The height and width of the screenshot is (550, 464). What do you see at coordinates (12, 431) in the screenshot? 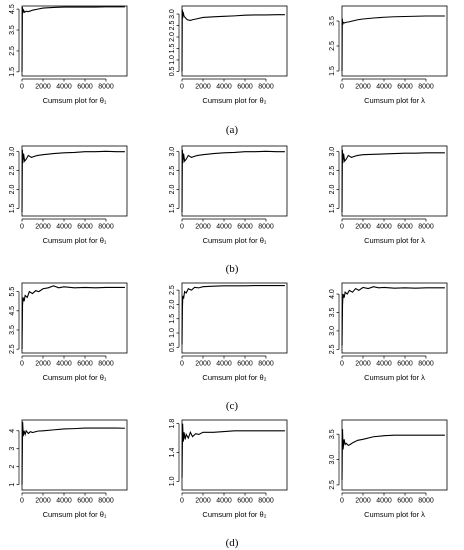
I see `y-tick-label: 4` at bounding box center [12, 431].